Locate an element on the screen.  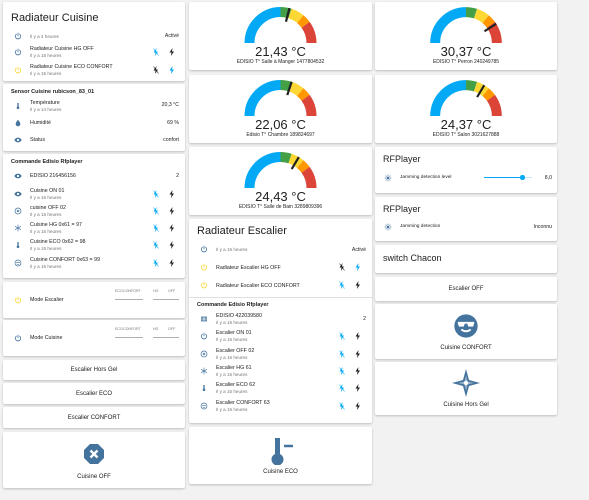
power-icon is located at coordinates (18, 70).